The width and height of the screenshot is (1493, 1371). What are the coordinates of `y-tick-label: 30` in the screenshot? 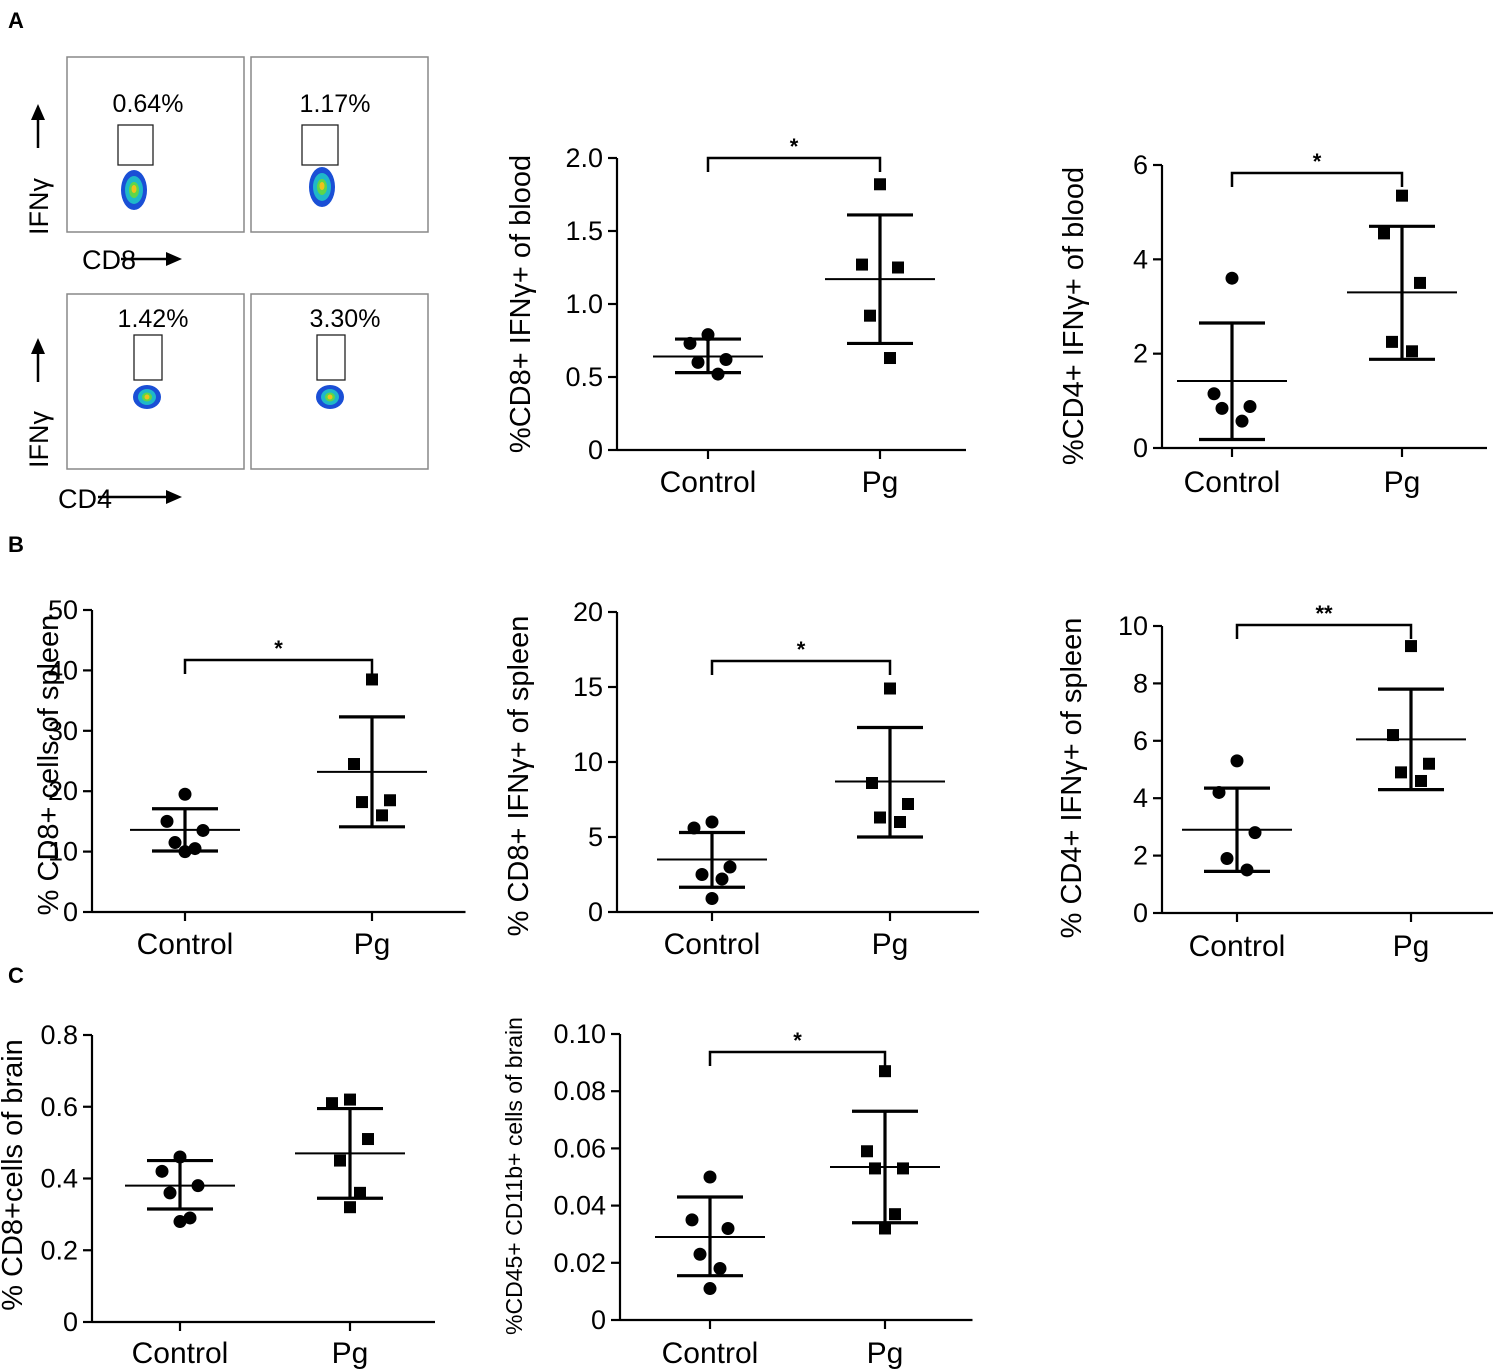 It's located at (63, 731).